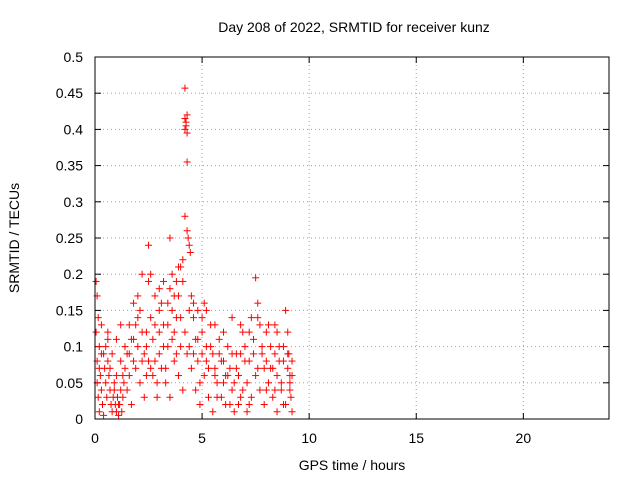 The image size is (640, 480). Describe the element at coordinates (416, 438) in the screenshot. I see `x-tick-label: 15` at that location.